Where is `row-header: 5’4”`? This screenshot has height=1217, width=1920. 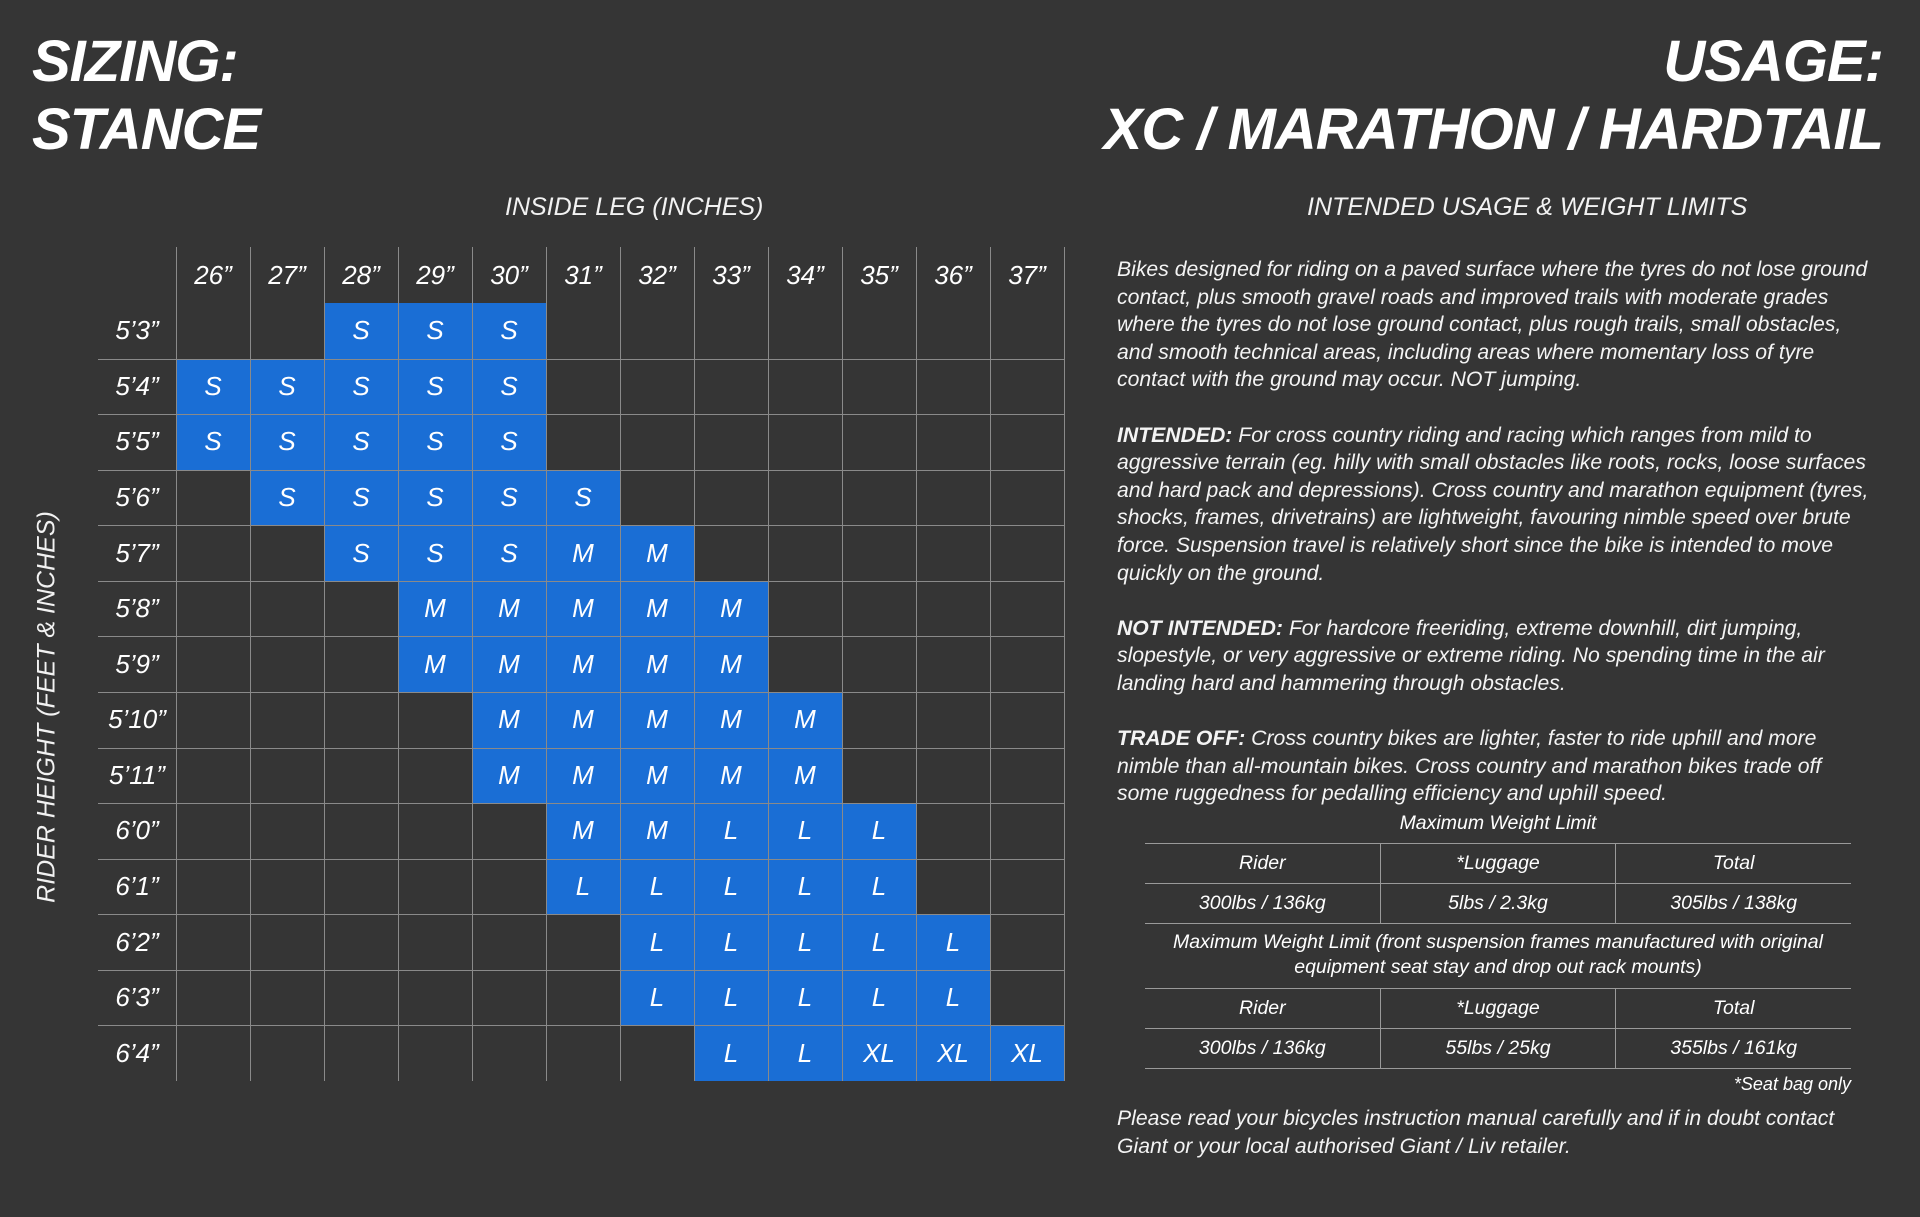 row-header: 5’4” is located at coordinates (137, 385).